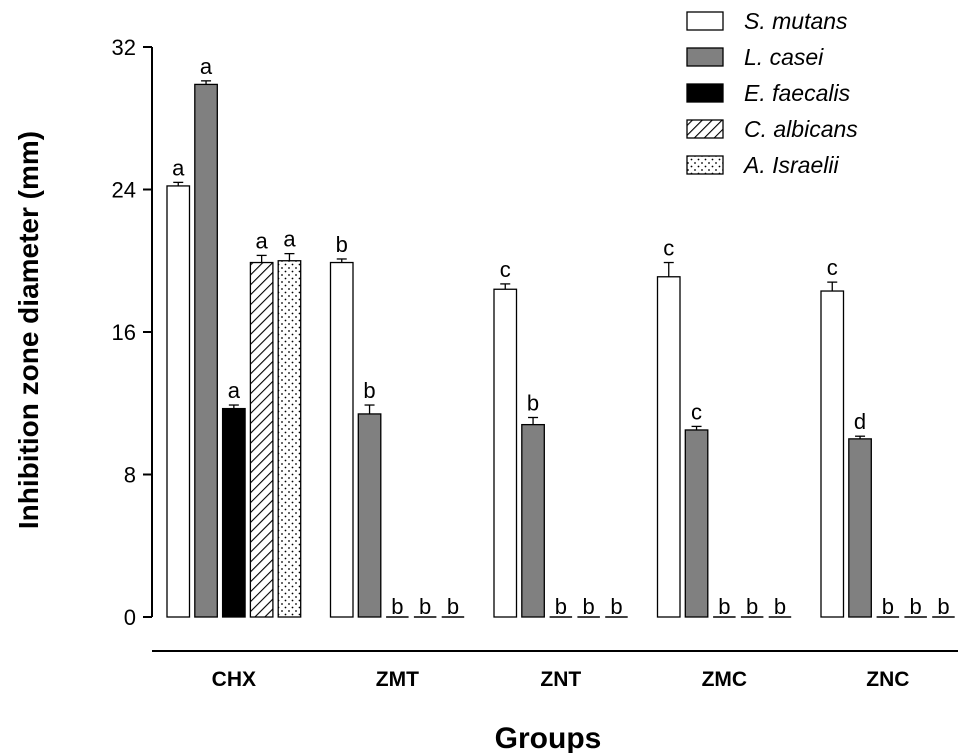 Image resolution: width=958 pixels, height=753 pixels. What do you see at coordinates (797, 93) in the screenshot?
I see `legend-label: E. faecalis` at bounding box center [797, 93].